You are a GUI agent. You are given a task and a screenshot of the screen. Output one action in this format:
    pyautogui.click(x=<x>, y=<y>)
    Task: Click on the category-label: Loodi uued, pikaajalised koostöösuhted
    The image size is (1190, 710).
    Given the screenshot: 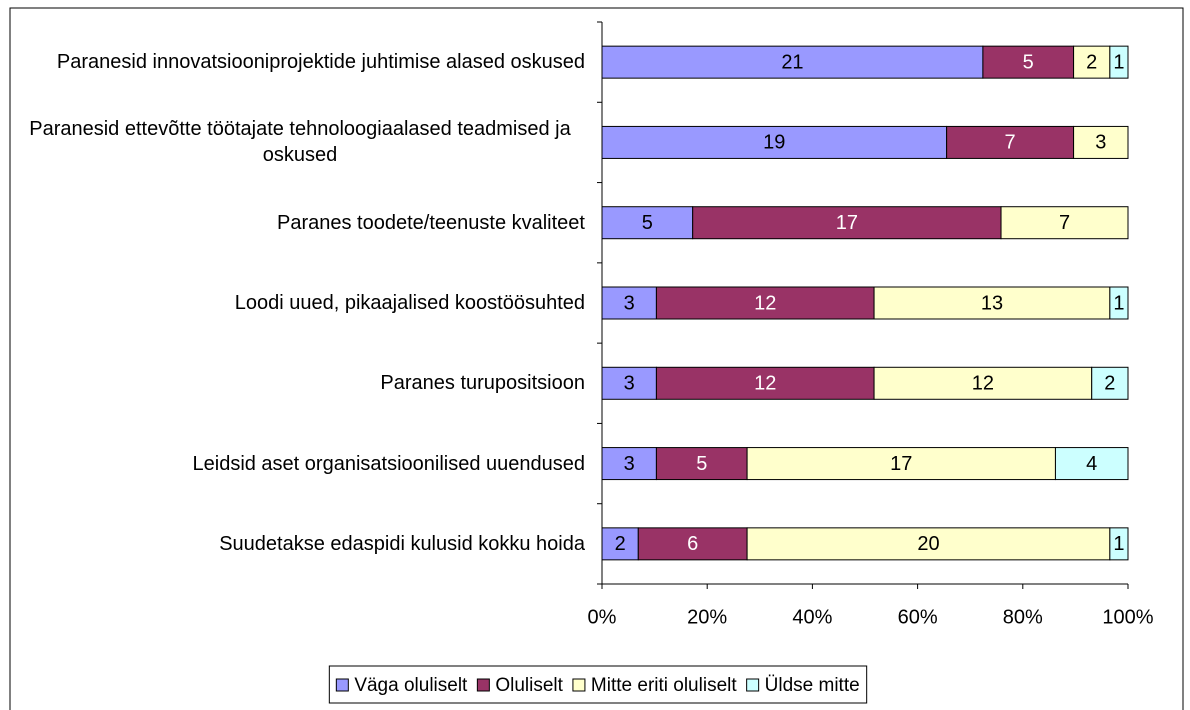 What is the action you would take?
    pyautogui.click(x=300, y=303)
    